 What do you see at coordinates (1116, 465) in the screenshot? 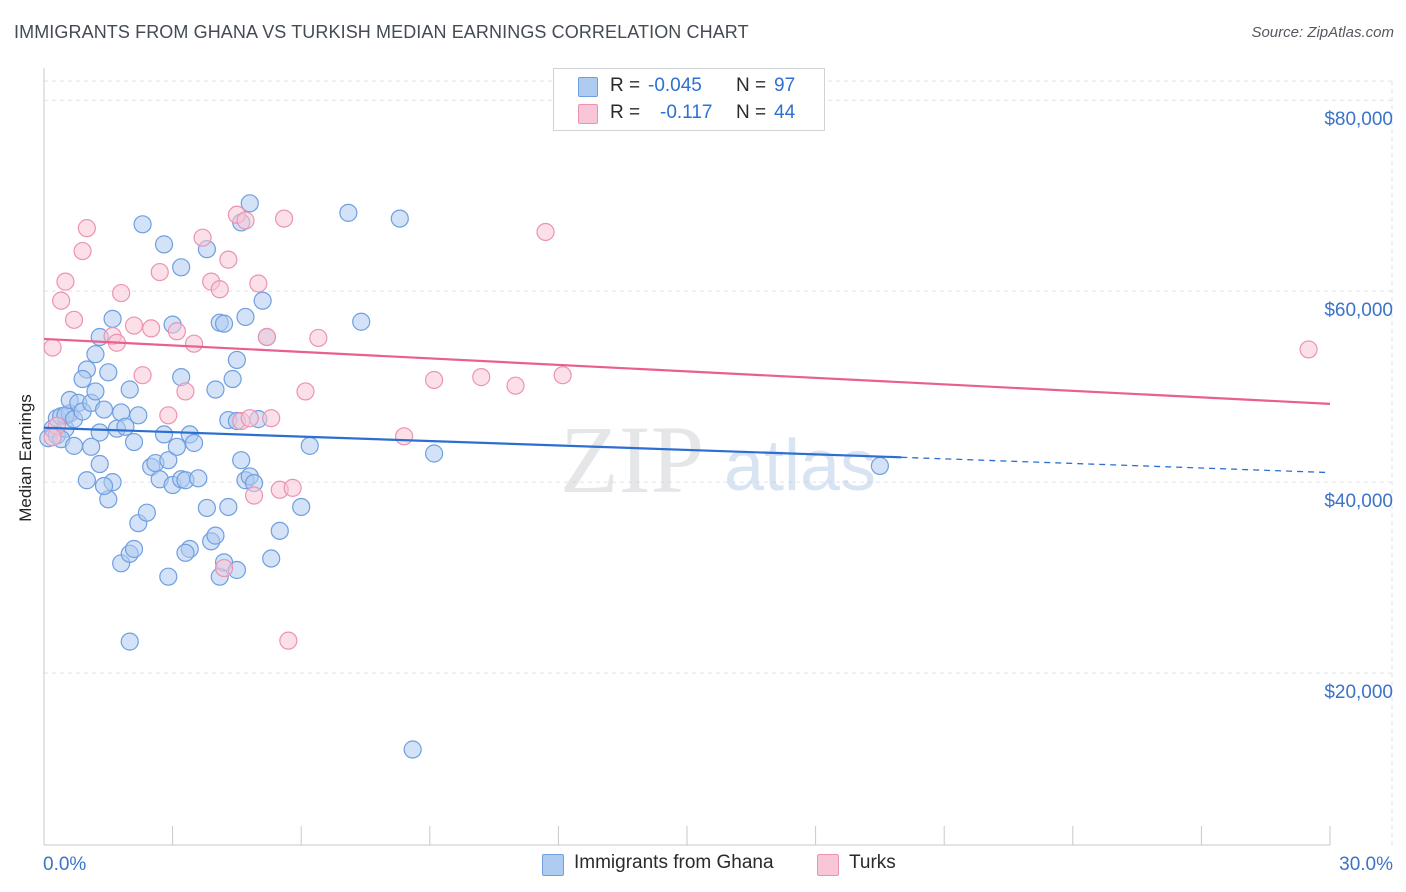
I see `ghana-trend-extension` at bounding box center [1116, 465].